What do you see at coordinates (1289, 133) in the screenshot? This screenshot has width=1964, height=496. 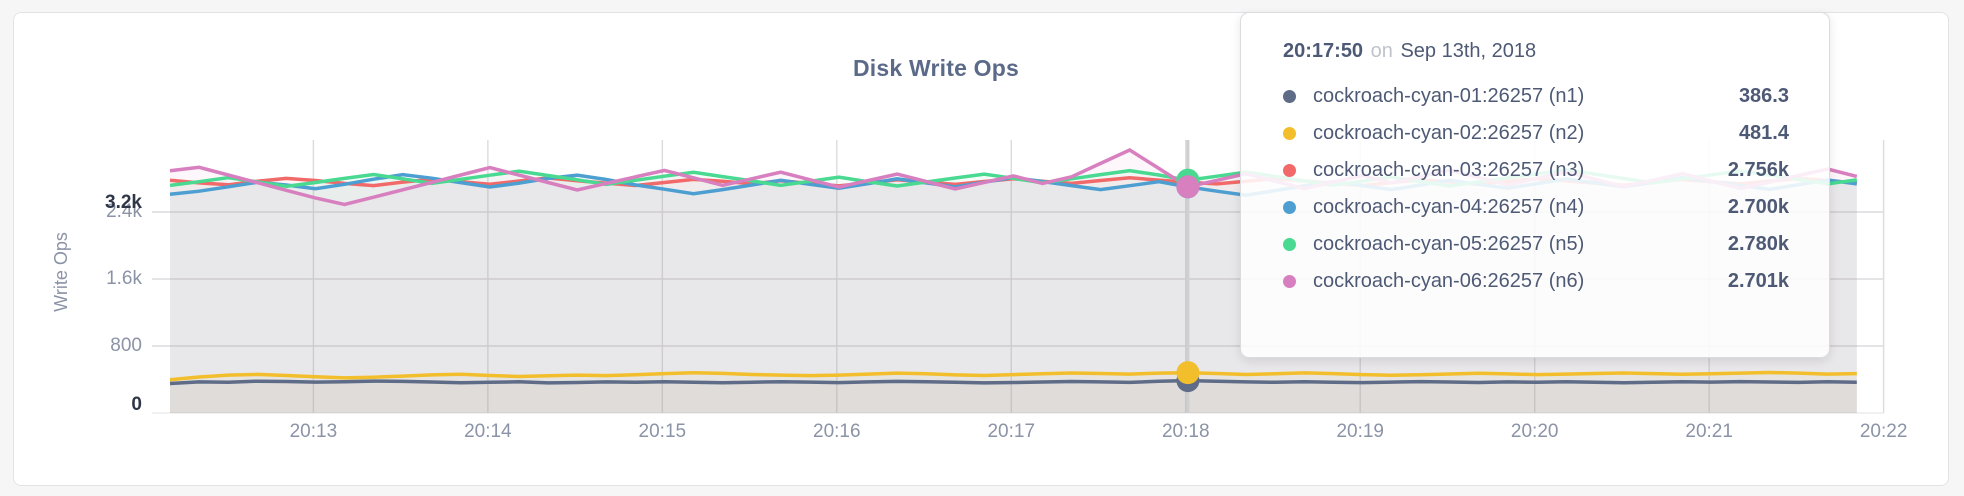 I see `series-color-dot-n2` at bounding box center [1289, 133].